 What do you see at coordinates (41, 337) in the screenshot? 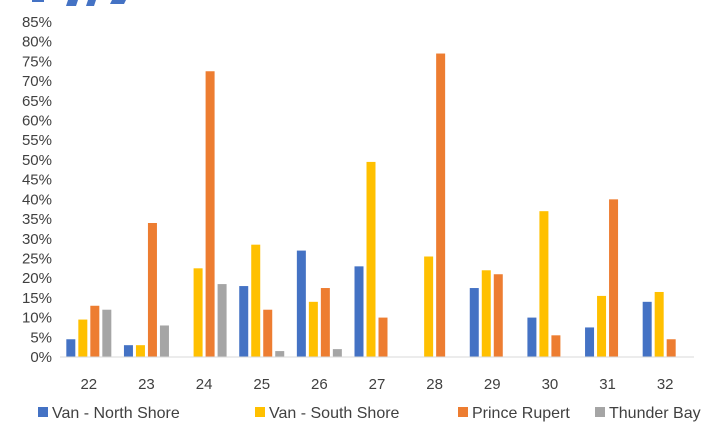
I see `y-tick-label: 5%` at bounding box center [41, 337].